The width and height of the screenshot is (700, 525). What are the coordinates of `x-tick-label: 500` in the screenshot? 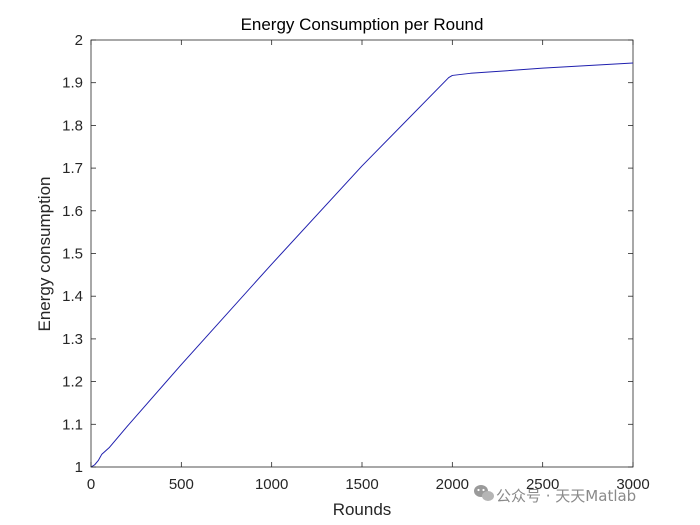 It's located at (181, 484).